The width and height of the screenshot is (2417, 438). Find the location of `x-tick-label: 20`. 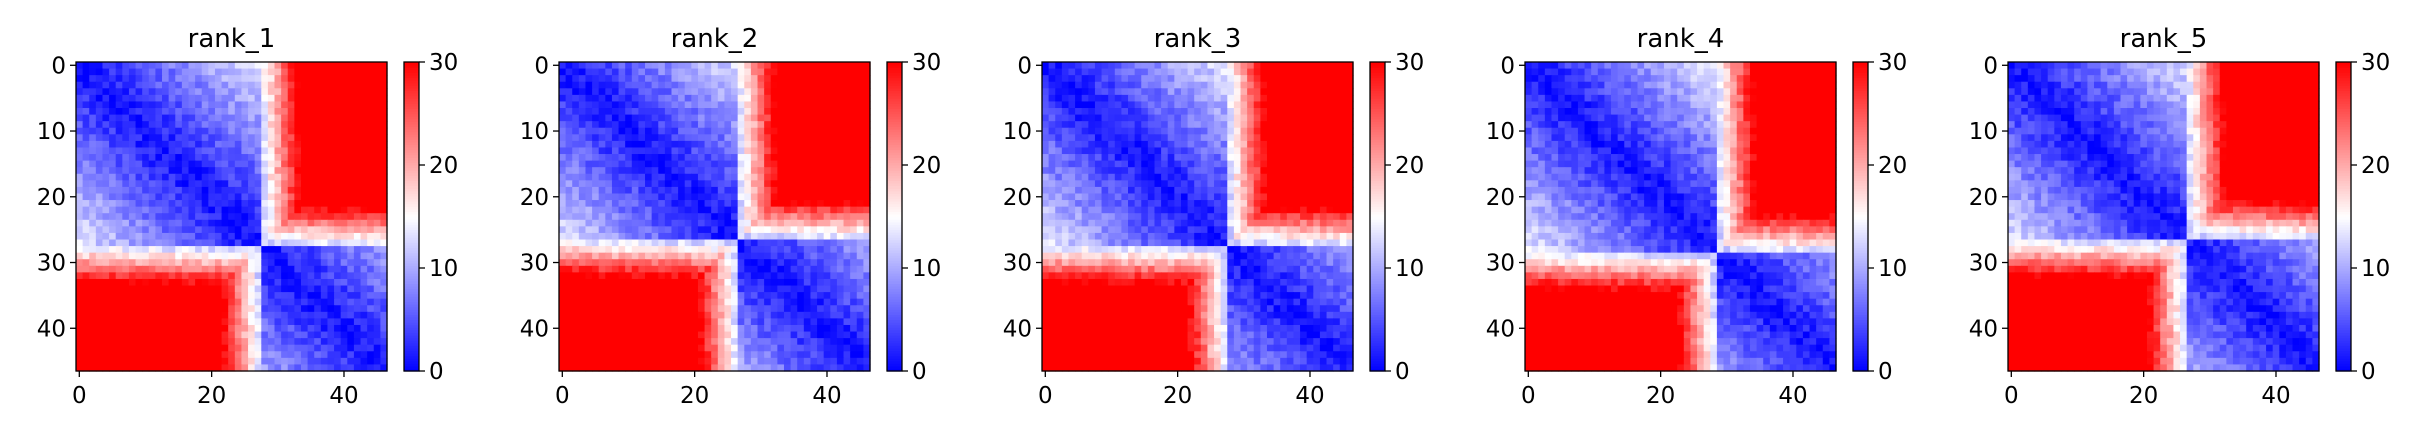

x-tick-label: 20 is located at coordinates (694, 396).